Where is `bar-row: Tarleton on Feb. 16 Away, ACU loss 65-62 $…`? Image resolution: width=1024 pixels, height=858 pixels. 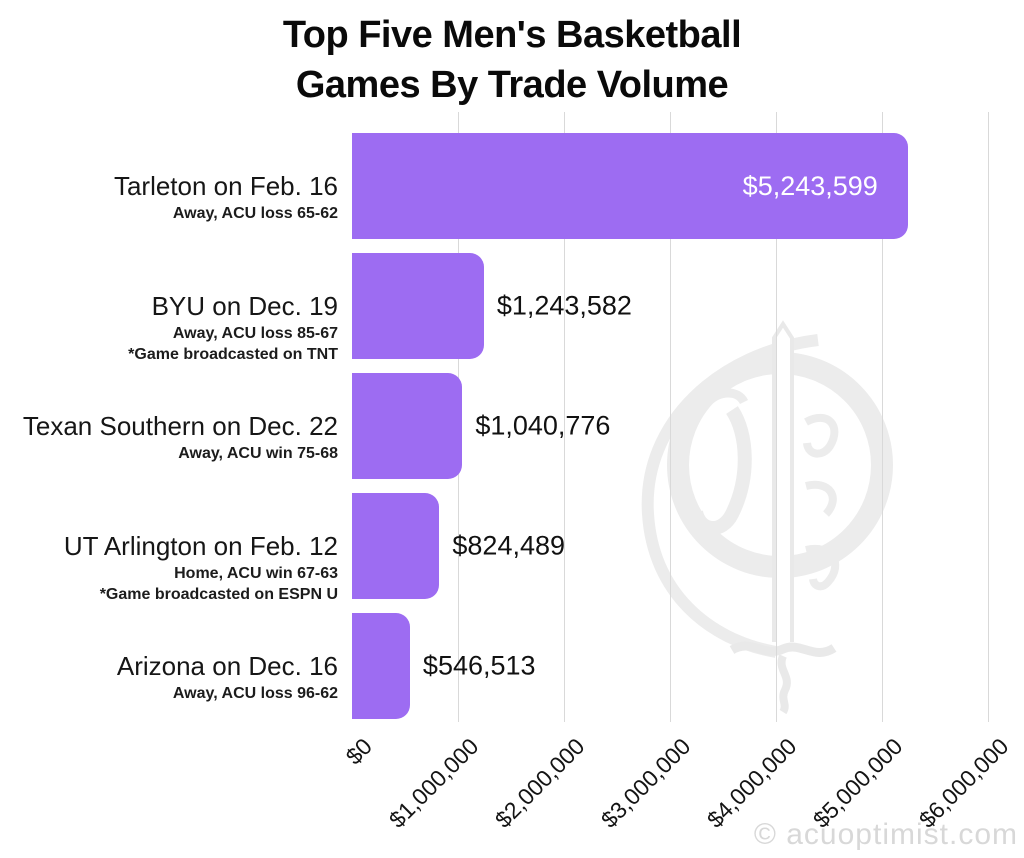
bar-row: Tarleton on Feb. 16 Away, ACU loss 65-62 $… is located at coordinates (512, 186).